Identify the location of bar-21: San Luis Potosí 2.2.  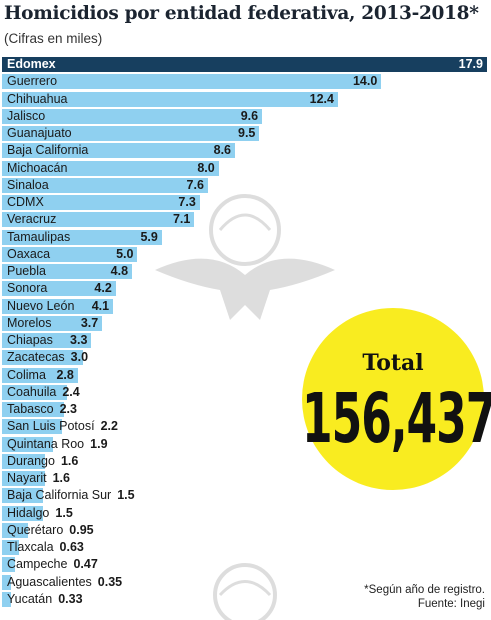
(60, 427).